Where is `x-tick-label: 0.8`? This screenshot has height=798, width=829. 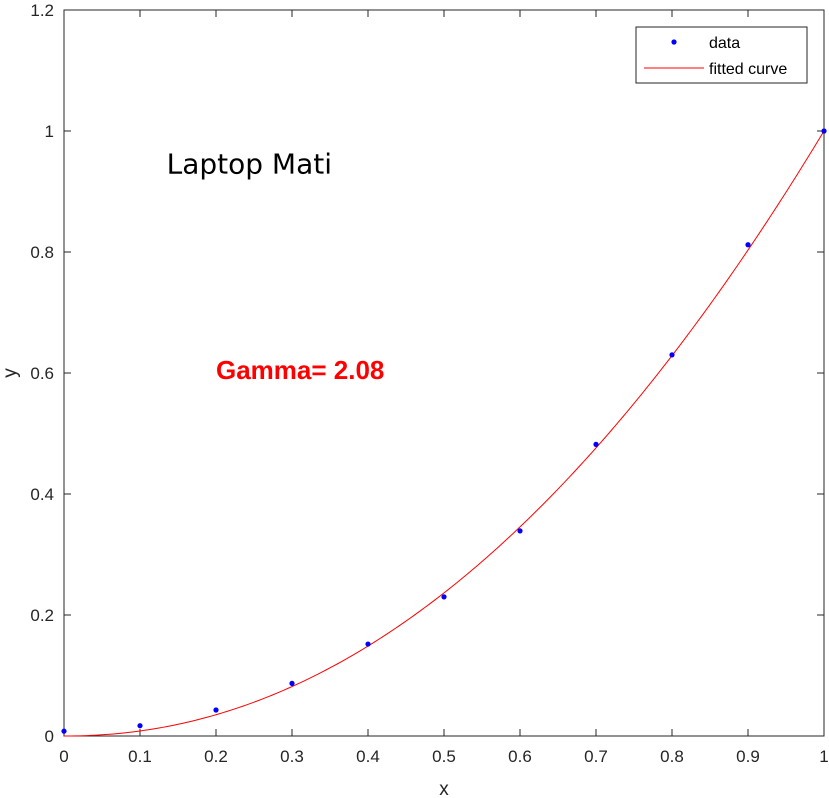 x-tick-label: 0.8 is located at coordinates (672, 756).